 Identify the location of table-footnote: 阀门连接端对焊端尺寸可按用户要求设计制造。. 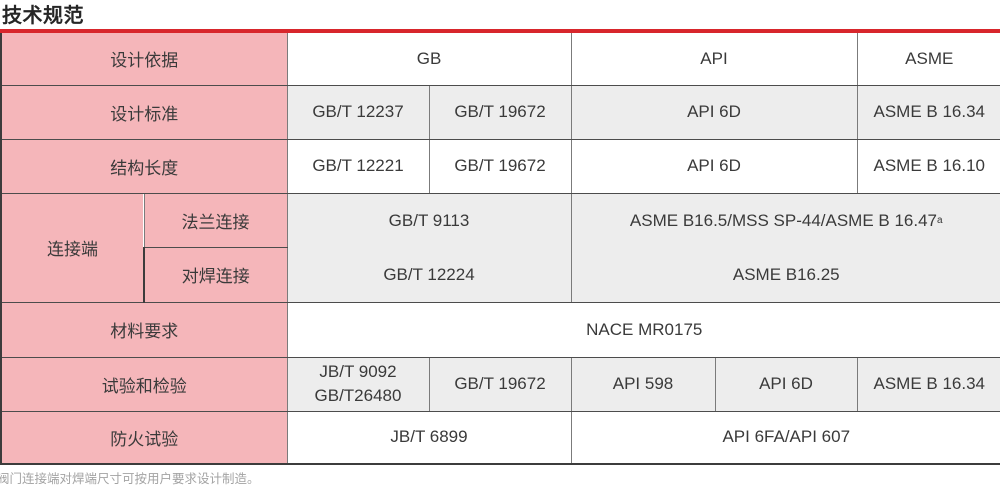
(130, 477).